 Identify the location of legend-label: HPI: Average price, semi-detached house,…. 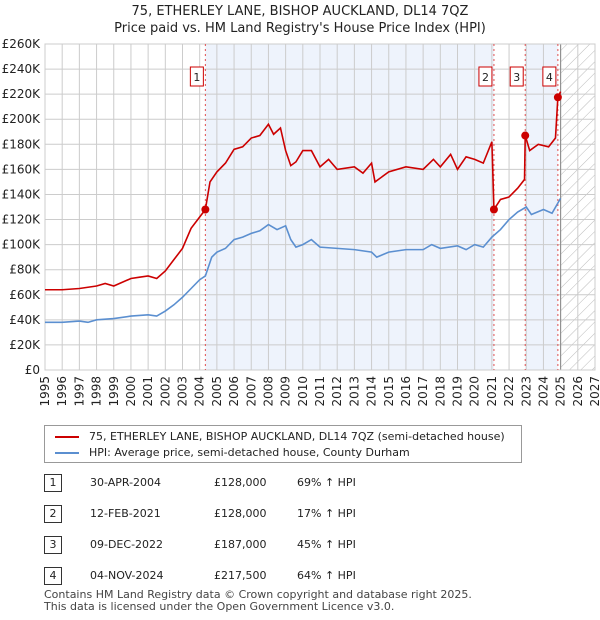
(249, 452).